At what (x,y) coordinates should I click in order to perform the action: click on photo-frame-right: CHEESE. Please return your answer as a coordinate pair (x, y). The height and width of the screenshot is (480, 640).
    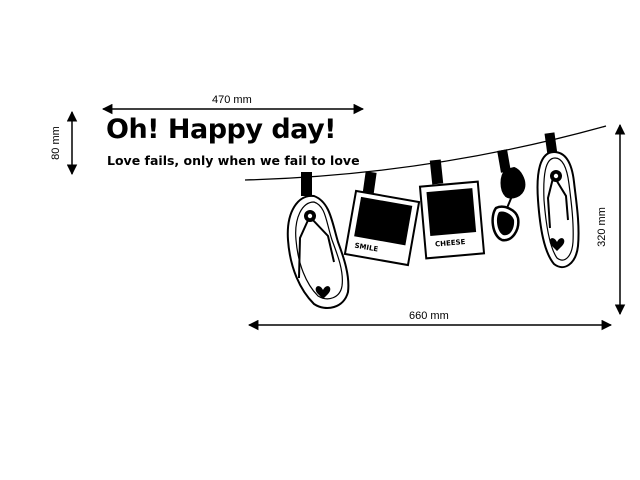
    Looking at the image, I should click on (452, 209).